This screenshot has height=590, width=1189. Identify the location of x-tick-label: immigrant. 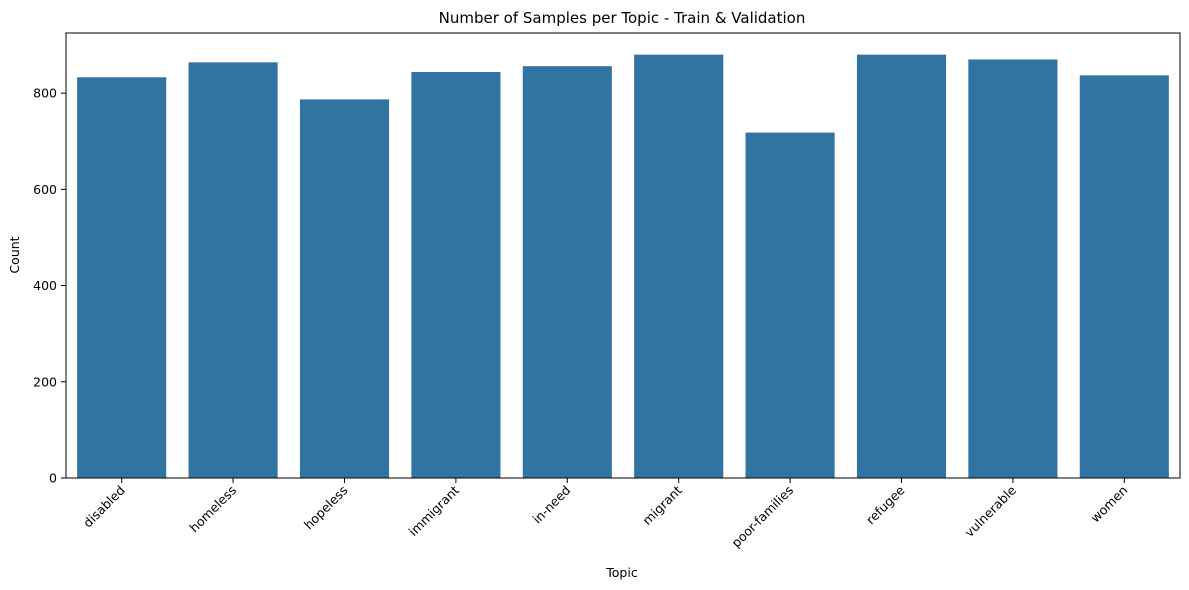
(434, 510).